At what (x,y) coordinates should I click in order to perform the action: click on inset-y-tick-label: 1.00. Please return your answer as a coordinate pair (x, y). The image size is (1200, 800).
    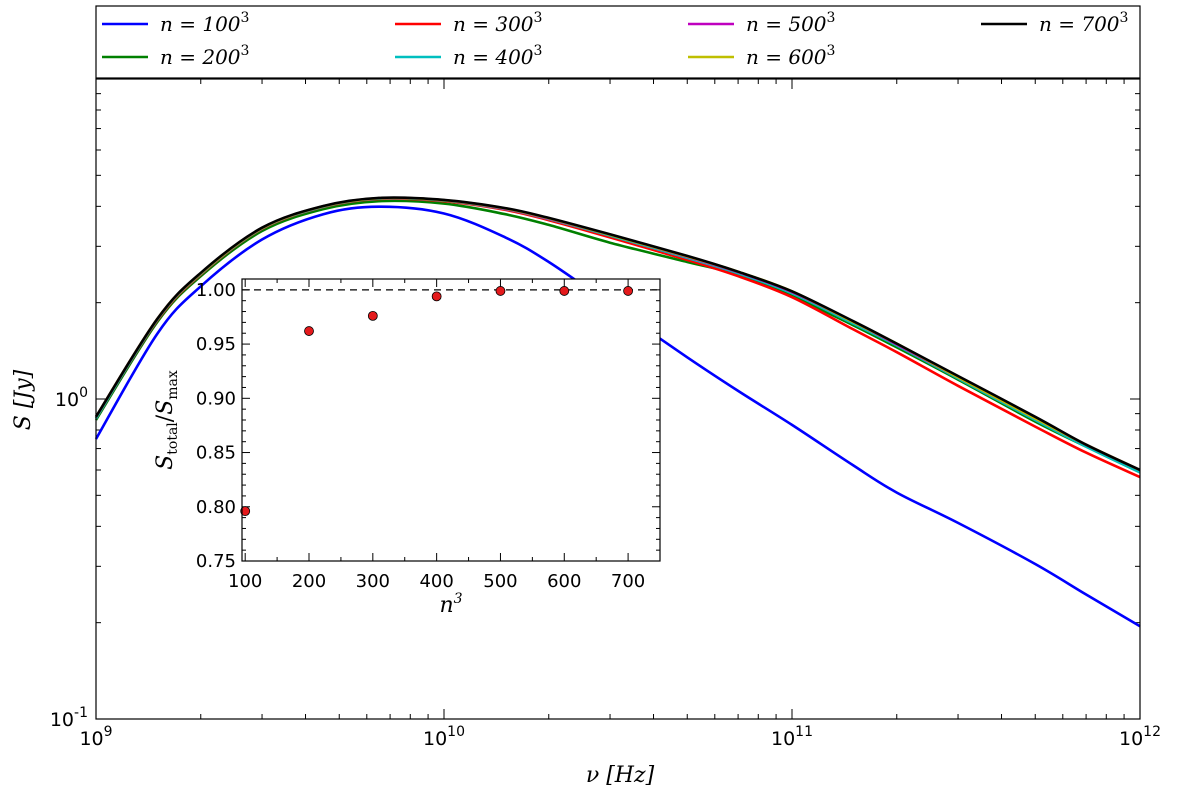
    Looking at the image, I should click on (216, 290).